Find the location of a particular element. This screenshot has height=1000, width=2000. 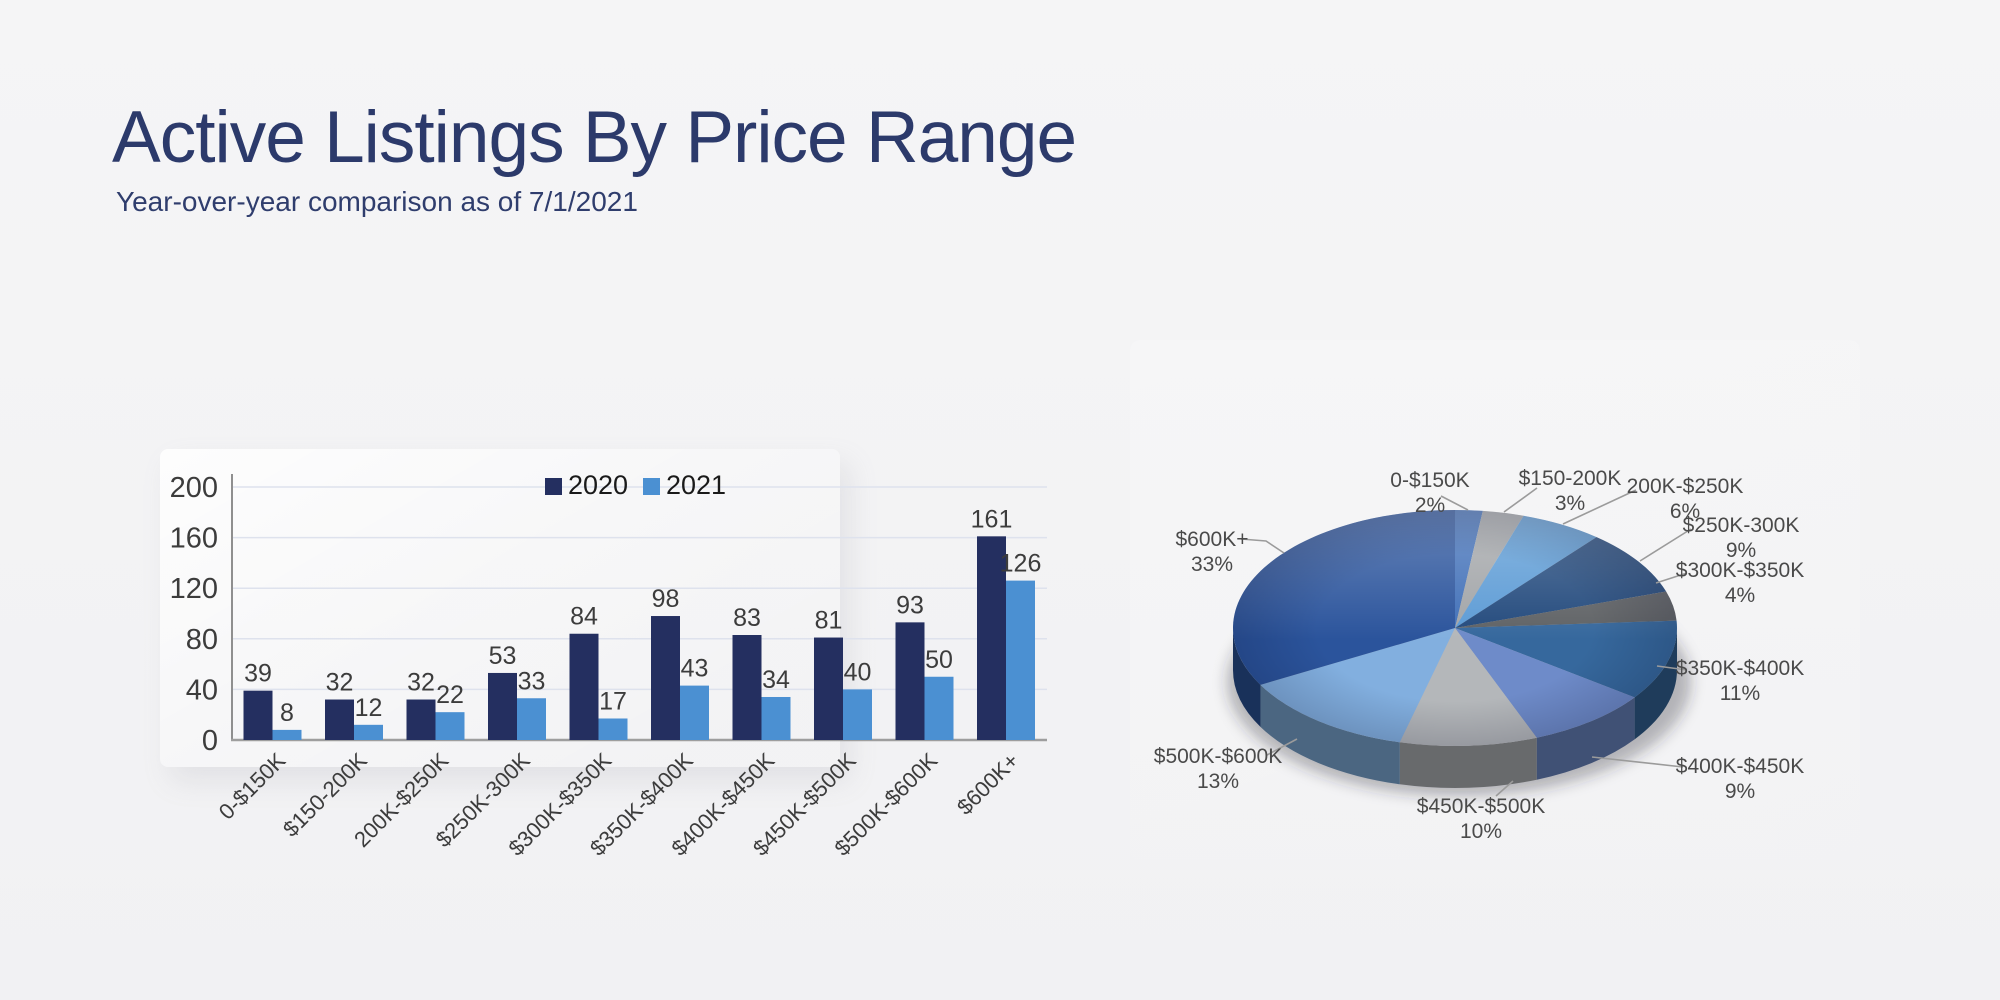

pie-slice-side is located at coordinates (1468, 762).